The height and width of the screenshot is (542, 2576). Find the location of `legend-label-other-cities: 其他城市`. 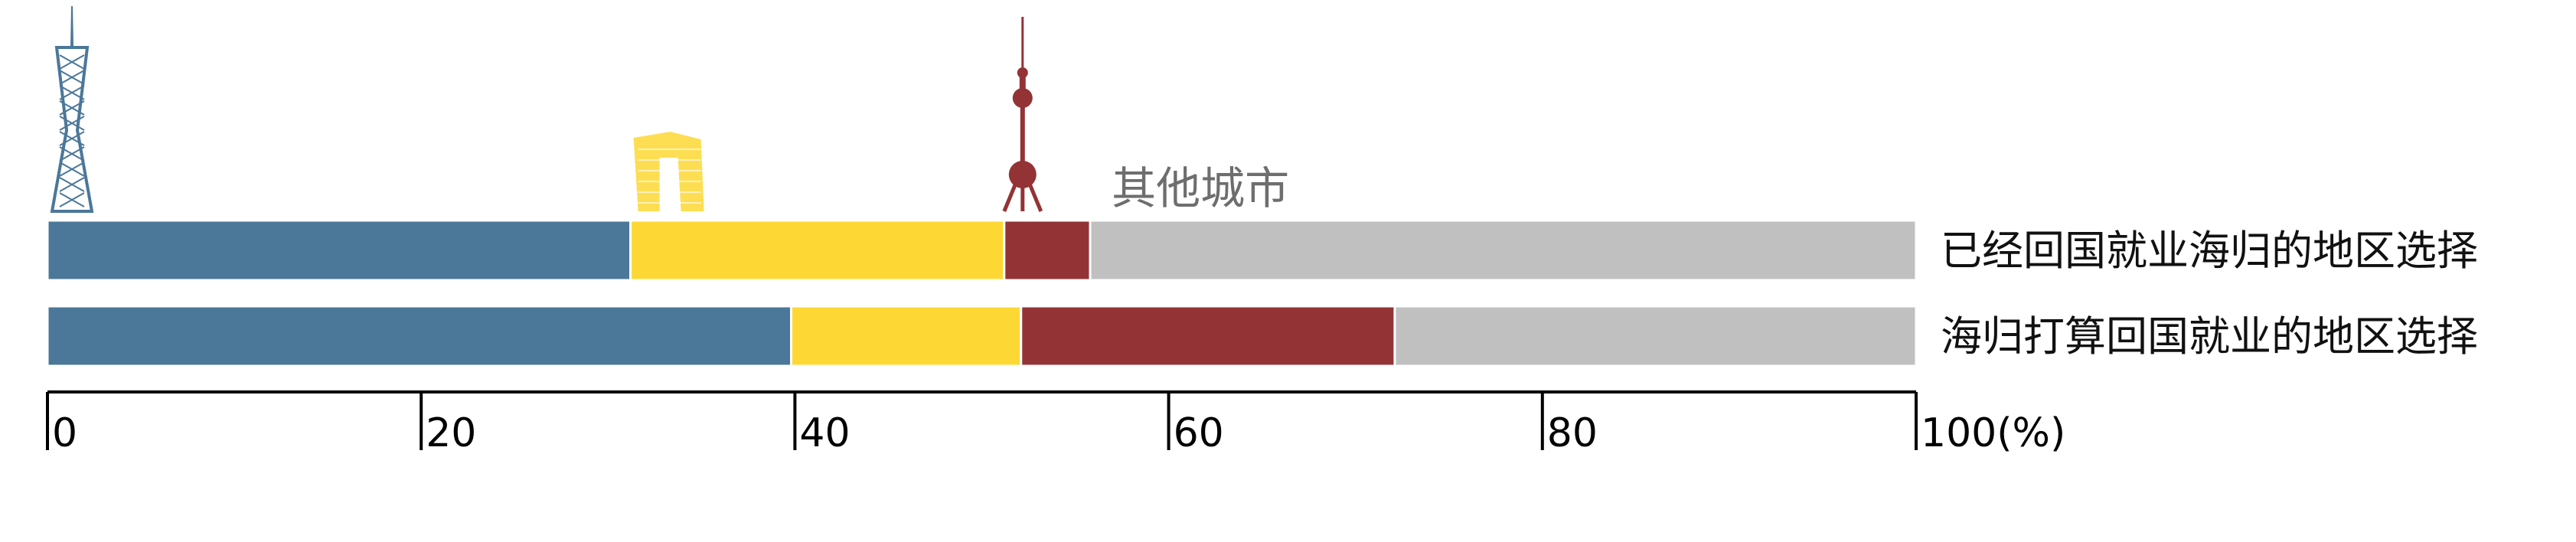

legend-label-other-cities: 其他城市 is located at coordinates (1200, 188).